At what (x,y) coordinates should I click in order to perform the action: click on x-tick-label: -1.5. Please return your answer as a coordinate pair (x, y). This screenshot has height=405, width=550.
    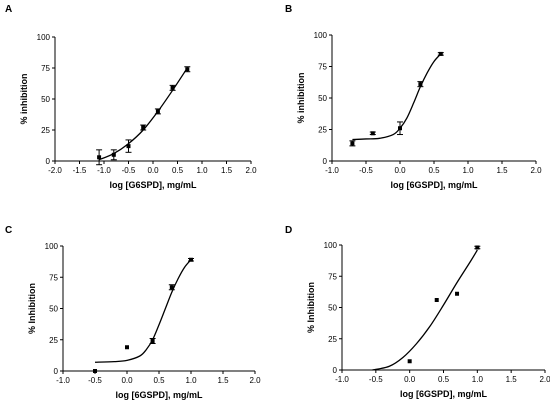
    Looking at the image, I should click on (80, 170).